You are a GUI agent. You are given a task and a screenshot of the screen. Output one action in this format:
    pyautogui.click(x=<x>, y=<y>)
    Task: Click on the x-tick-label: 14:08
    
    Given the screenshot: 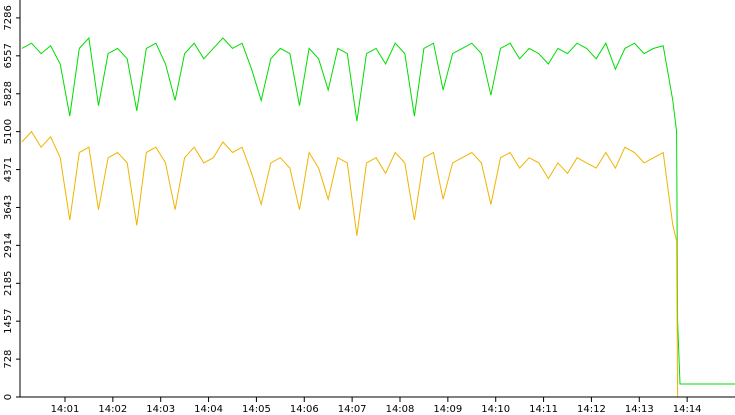 What is the action you would take?
    pyautogui.click(x=400, y=409)
    